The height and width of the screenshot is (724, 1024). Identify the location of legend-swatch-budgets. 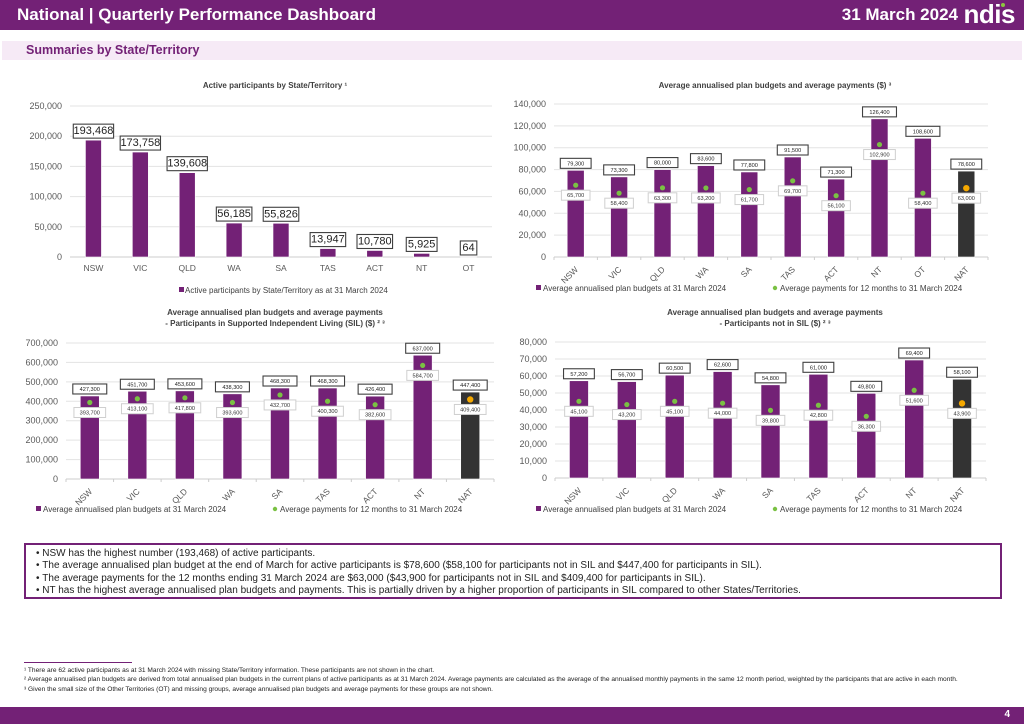
(38, 508).